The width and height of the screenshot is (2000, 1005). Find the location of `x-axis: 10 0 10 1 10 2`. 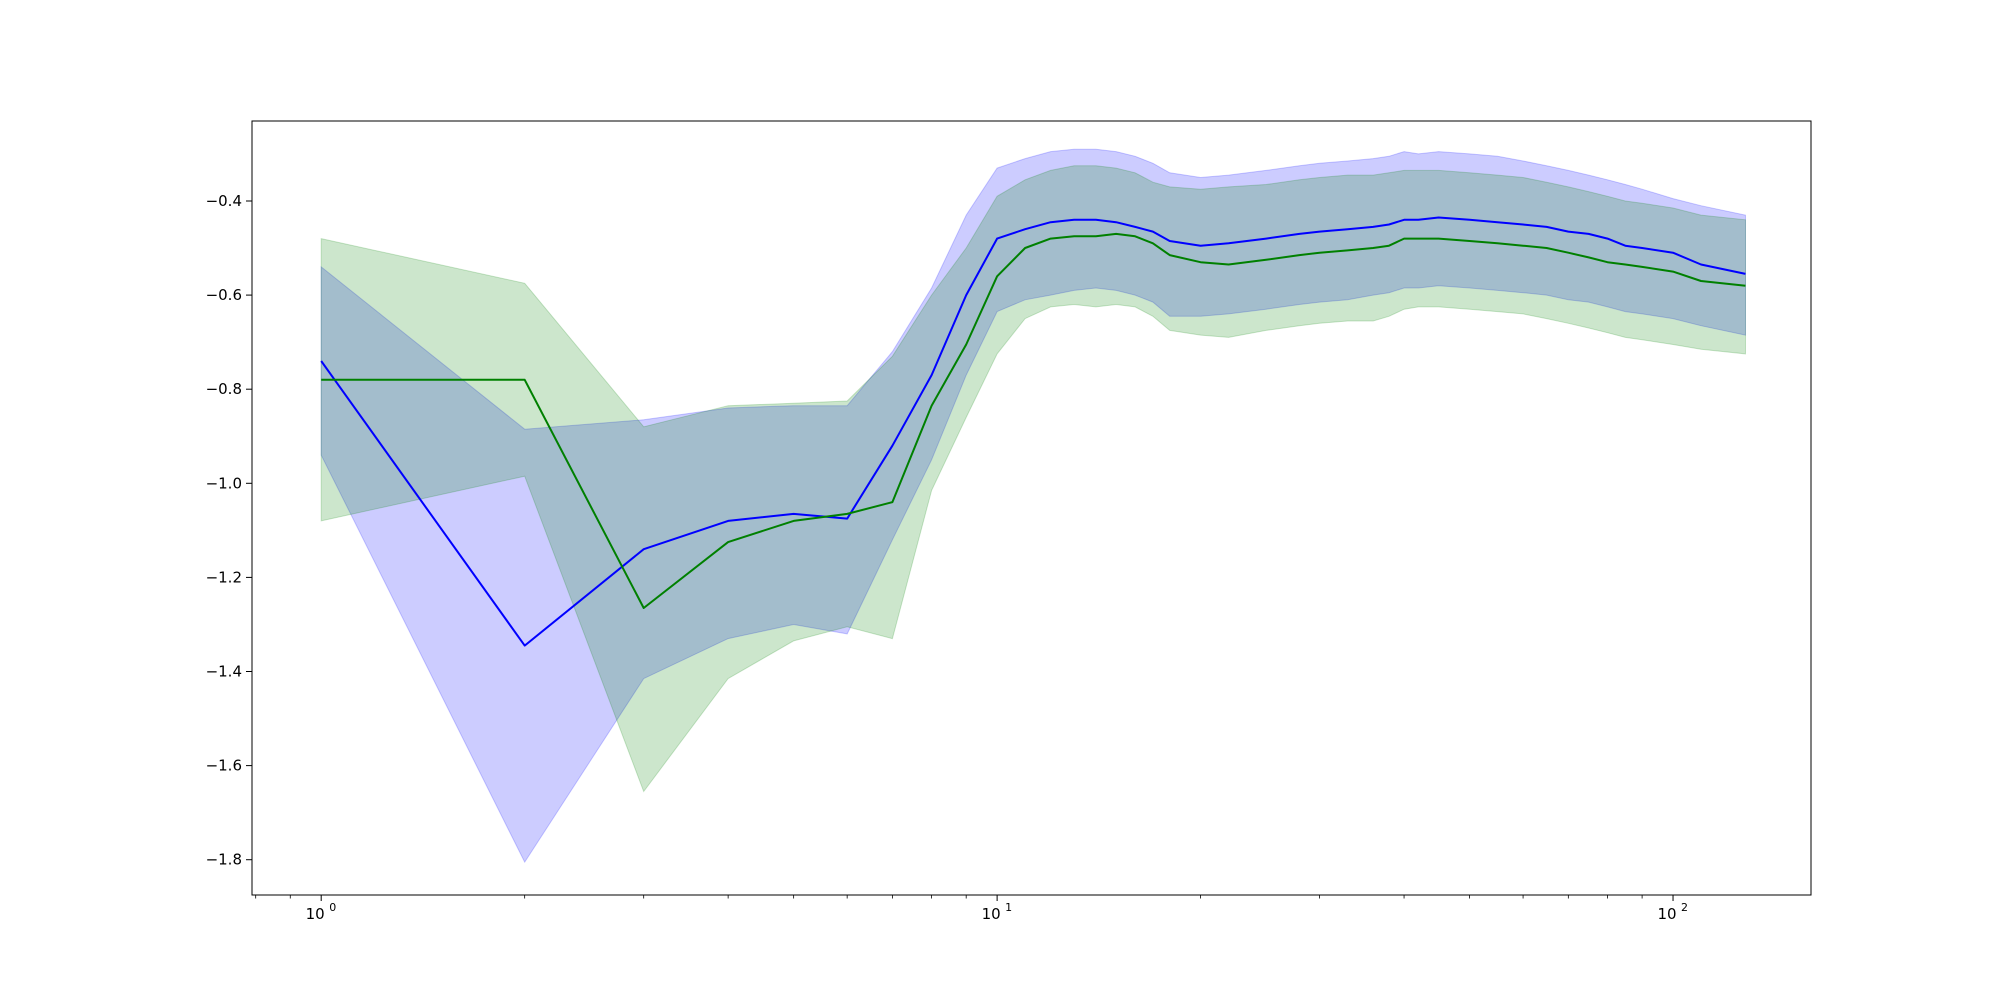

x-axis: 10 0 10 1 10 2 is located at coordinates (971, 909).